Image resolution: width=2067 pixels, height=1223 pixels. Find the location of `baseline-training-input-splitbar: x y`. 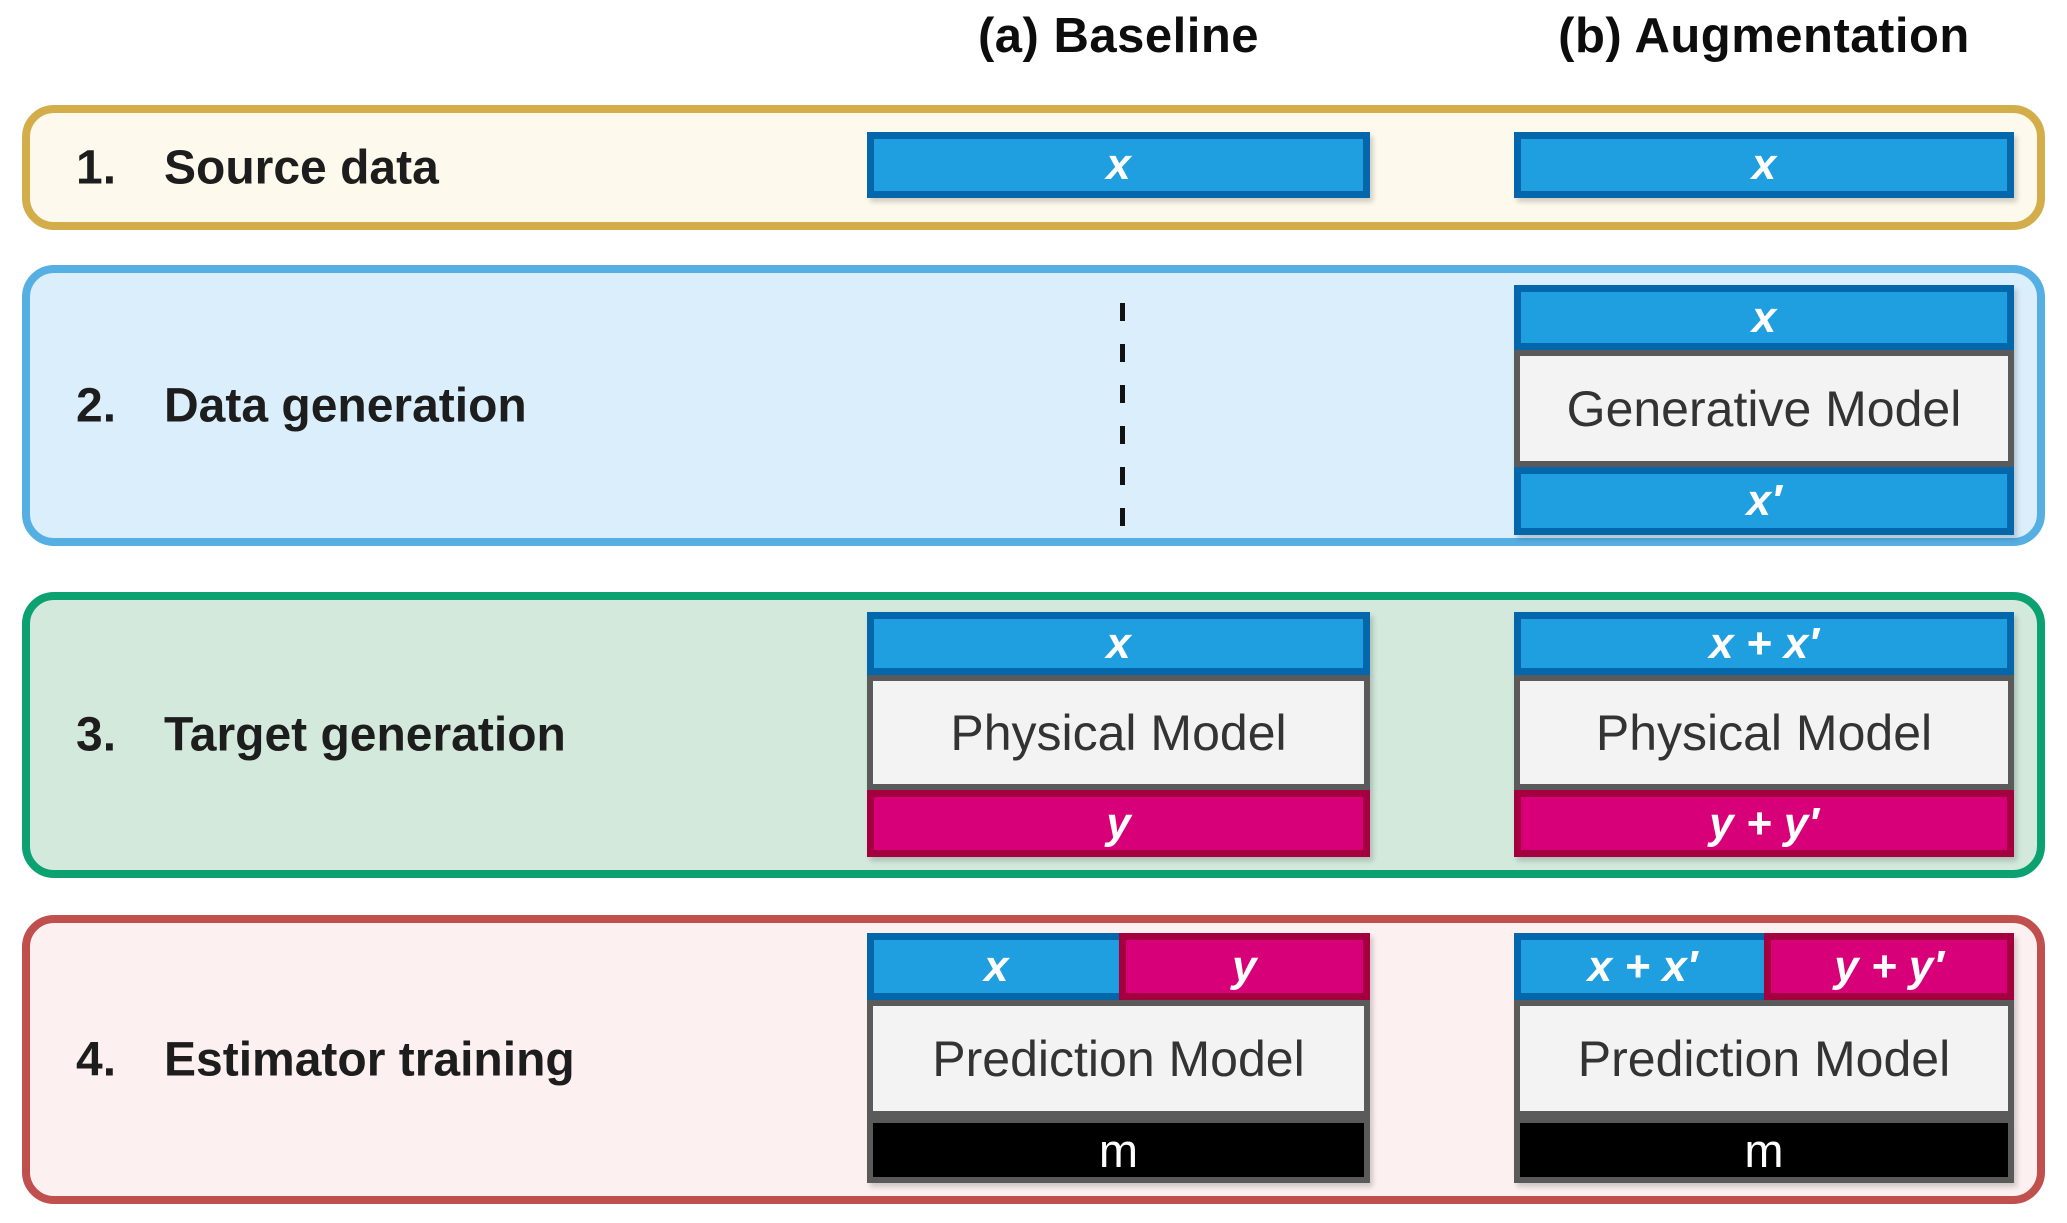

baseline-training-input-splitbar: x y is located at coordinates (1118, 966).